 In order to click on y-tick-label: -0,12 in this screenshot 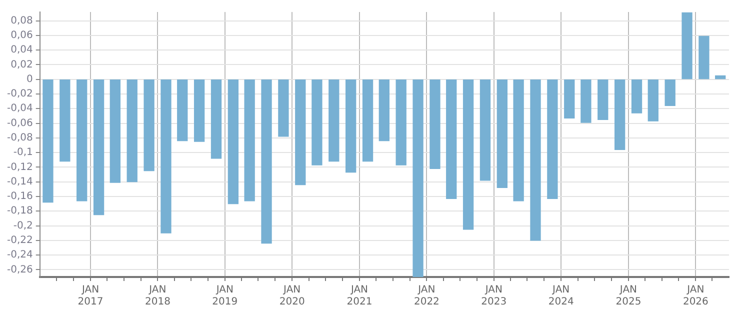, I will do `click(20, 167)`.